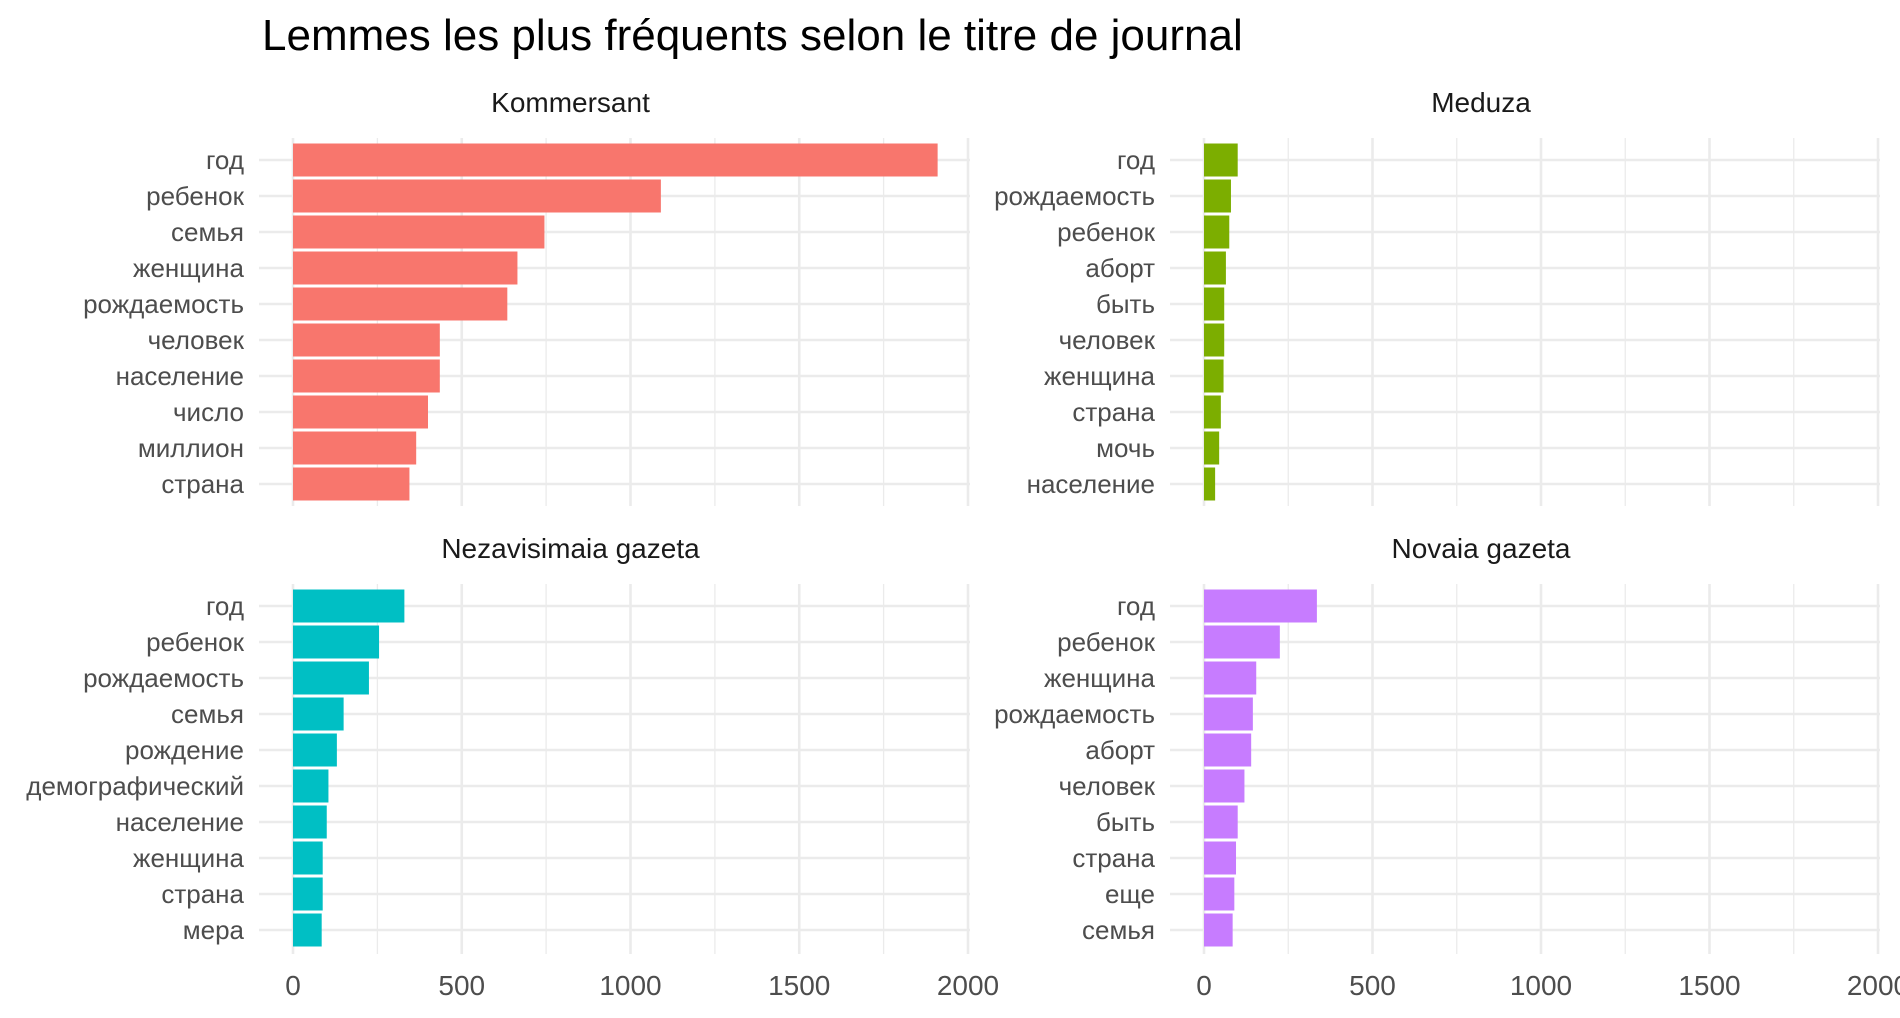 This screenshot has width=1900, height=1018. I want to click on category-label: еще, so click(1130, 894).